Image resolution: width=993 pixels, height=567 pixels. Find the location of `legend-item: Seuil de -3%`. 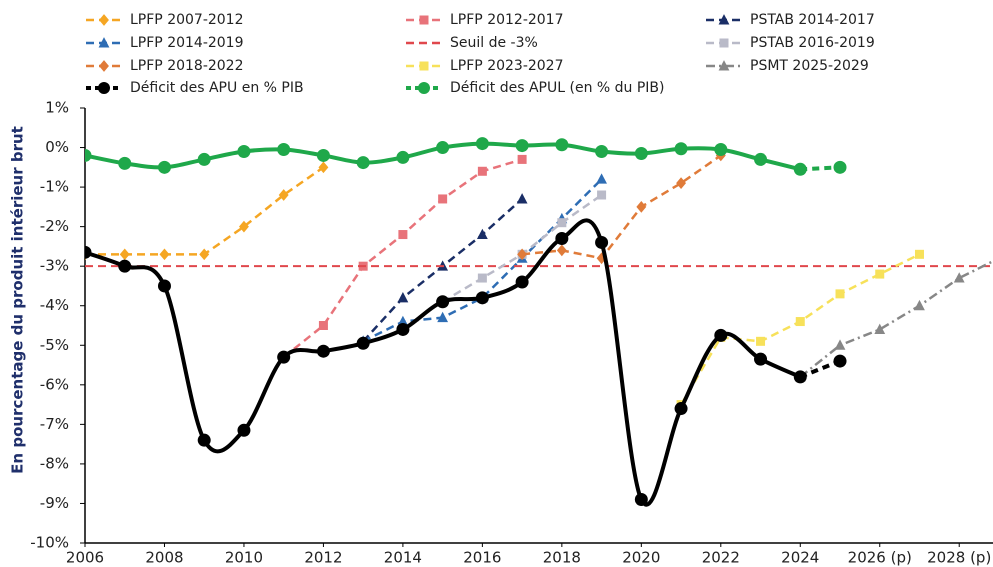

legend-item: Seuil de -3% is located at coordinates (472, 43).